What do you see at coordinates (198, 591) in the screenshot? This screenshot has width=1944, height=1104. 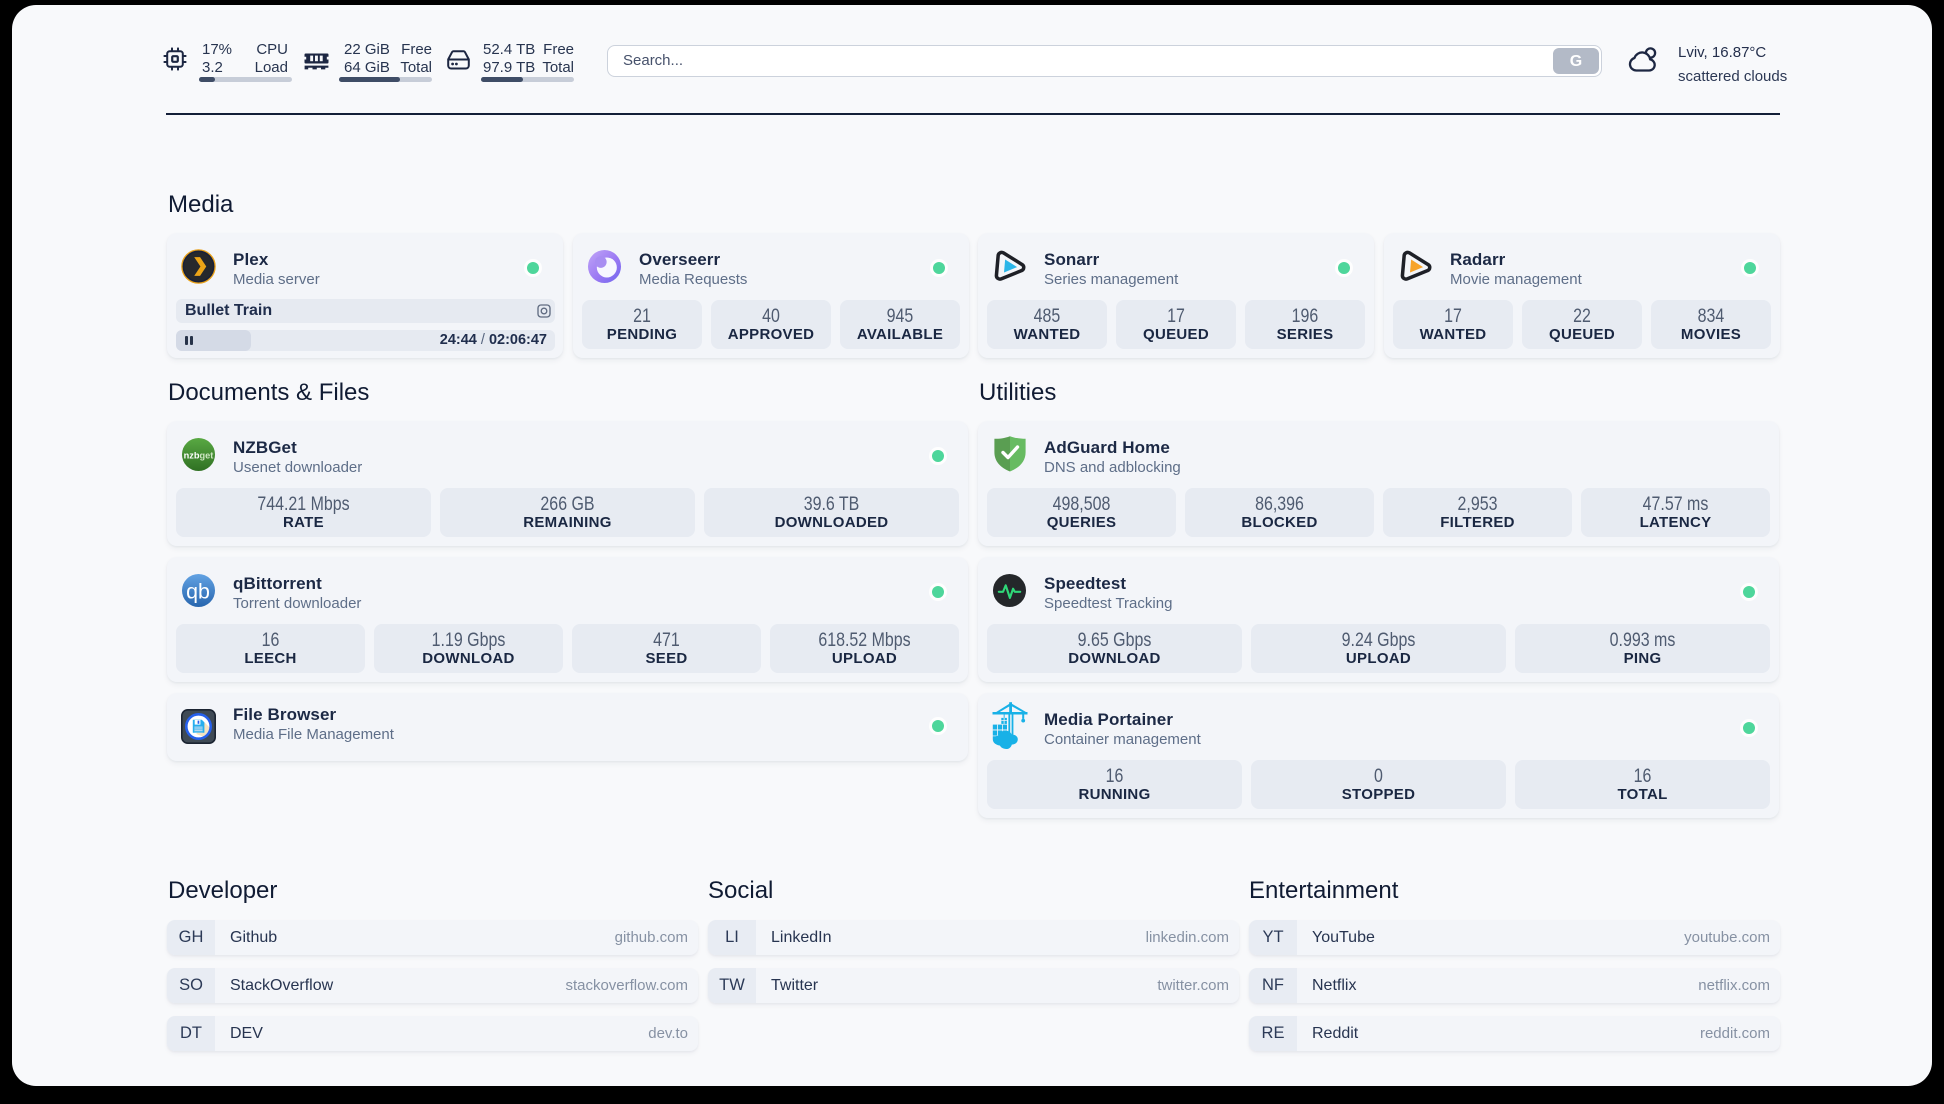 I see `svg-text: qb` at bounding box center [198, 591].